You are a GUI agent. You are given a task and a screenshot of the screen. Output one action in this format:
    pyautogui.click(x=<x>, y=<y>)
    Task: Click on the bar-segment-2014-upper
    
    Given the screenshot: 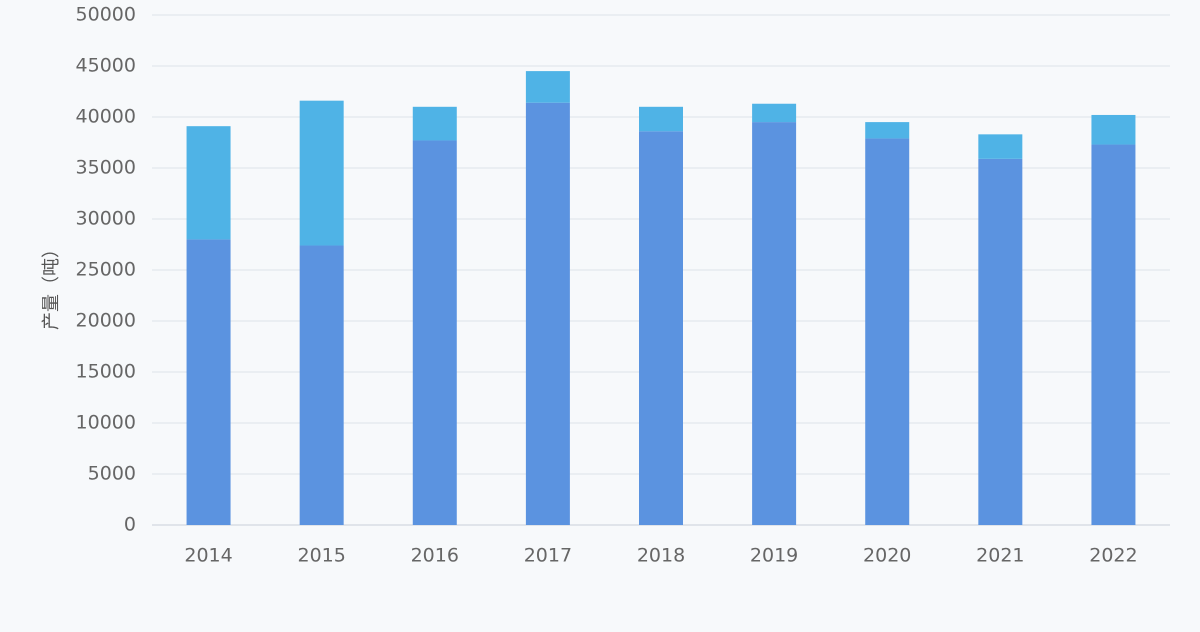 What is the action you would take?
    pyautogui.click(x=208, y=183)
    